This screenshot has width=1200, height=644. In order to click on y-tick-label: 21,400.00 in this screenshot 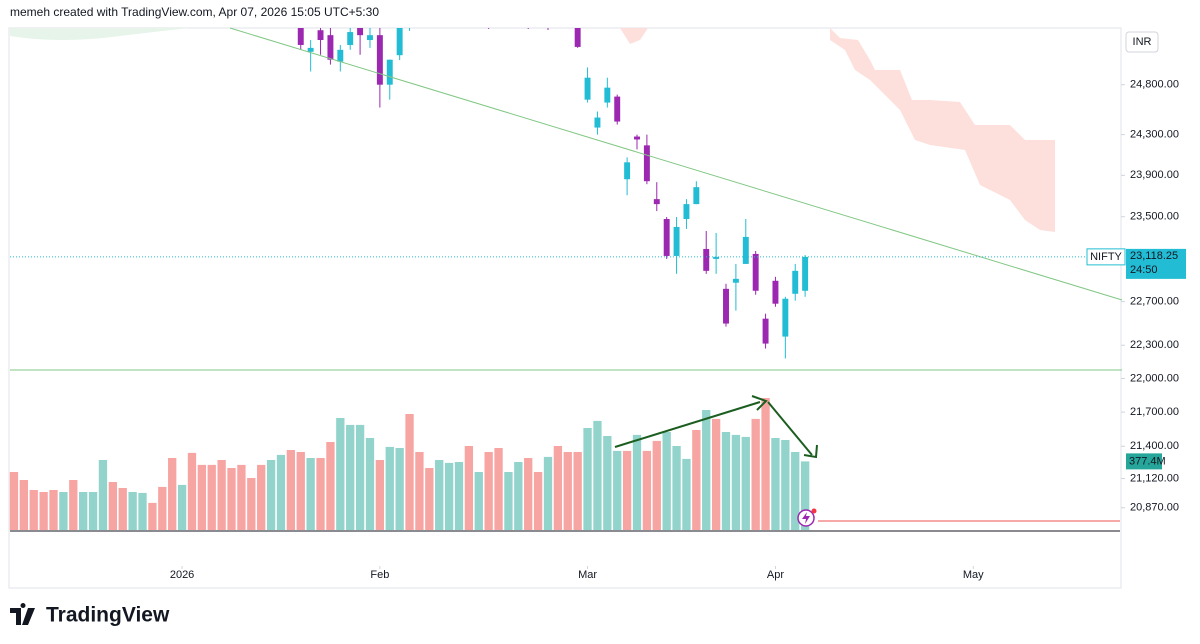, I will do `click(1154, 446)`.